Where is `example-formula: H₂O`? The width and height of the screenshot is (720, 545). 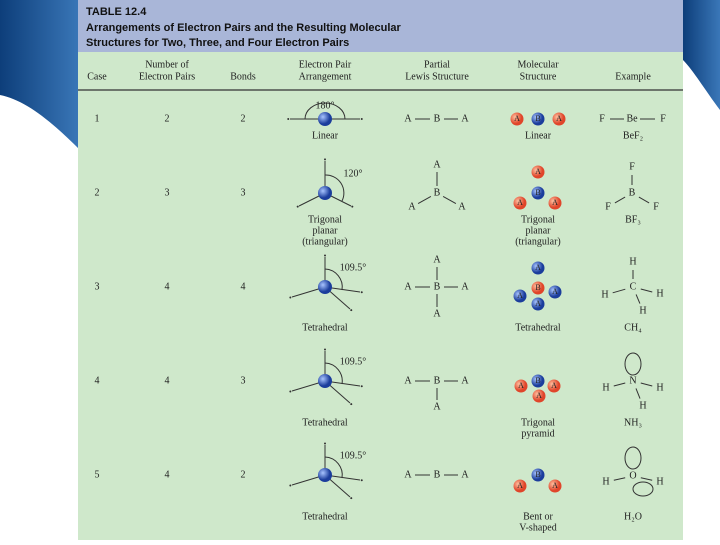
example-formula: H₂O is located at coordinates (633, 516).